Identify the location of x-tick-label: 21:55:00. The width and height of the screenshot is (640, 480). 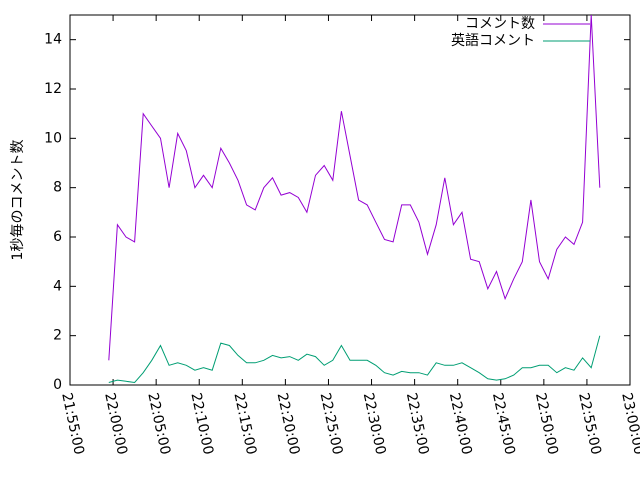
(72, 423).